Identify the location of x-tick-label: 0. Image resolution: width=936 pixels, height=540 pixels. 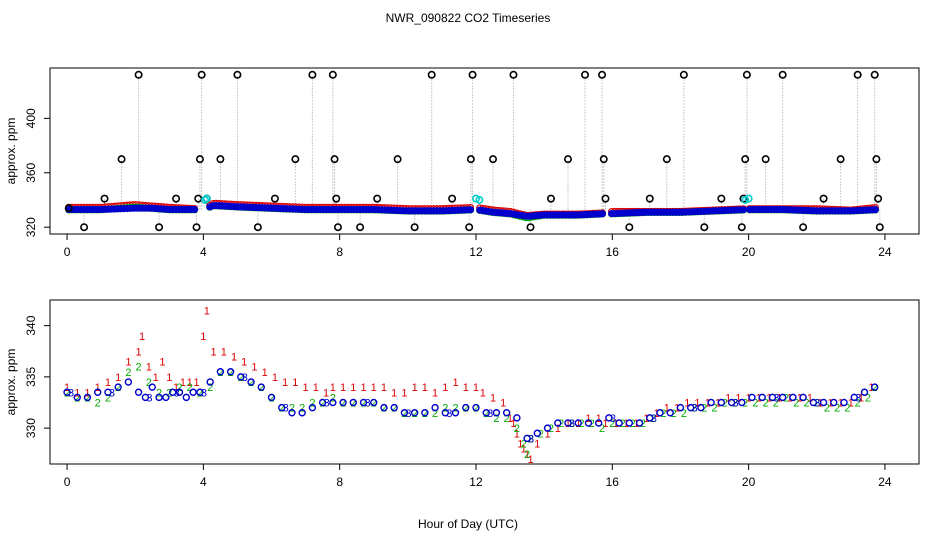
(67, 252).